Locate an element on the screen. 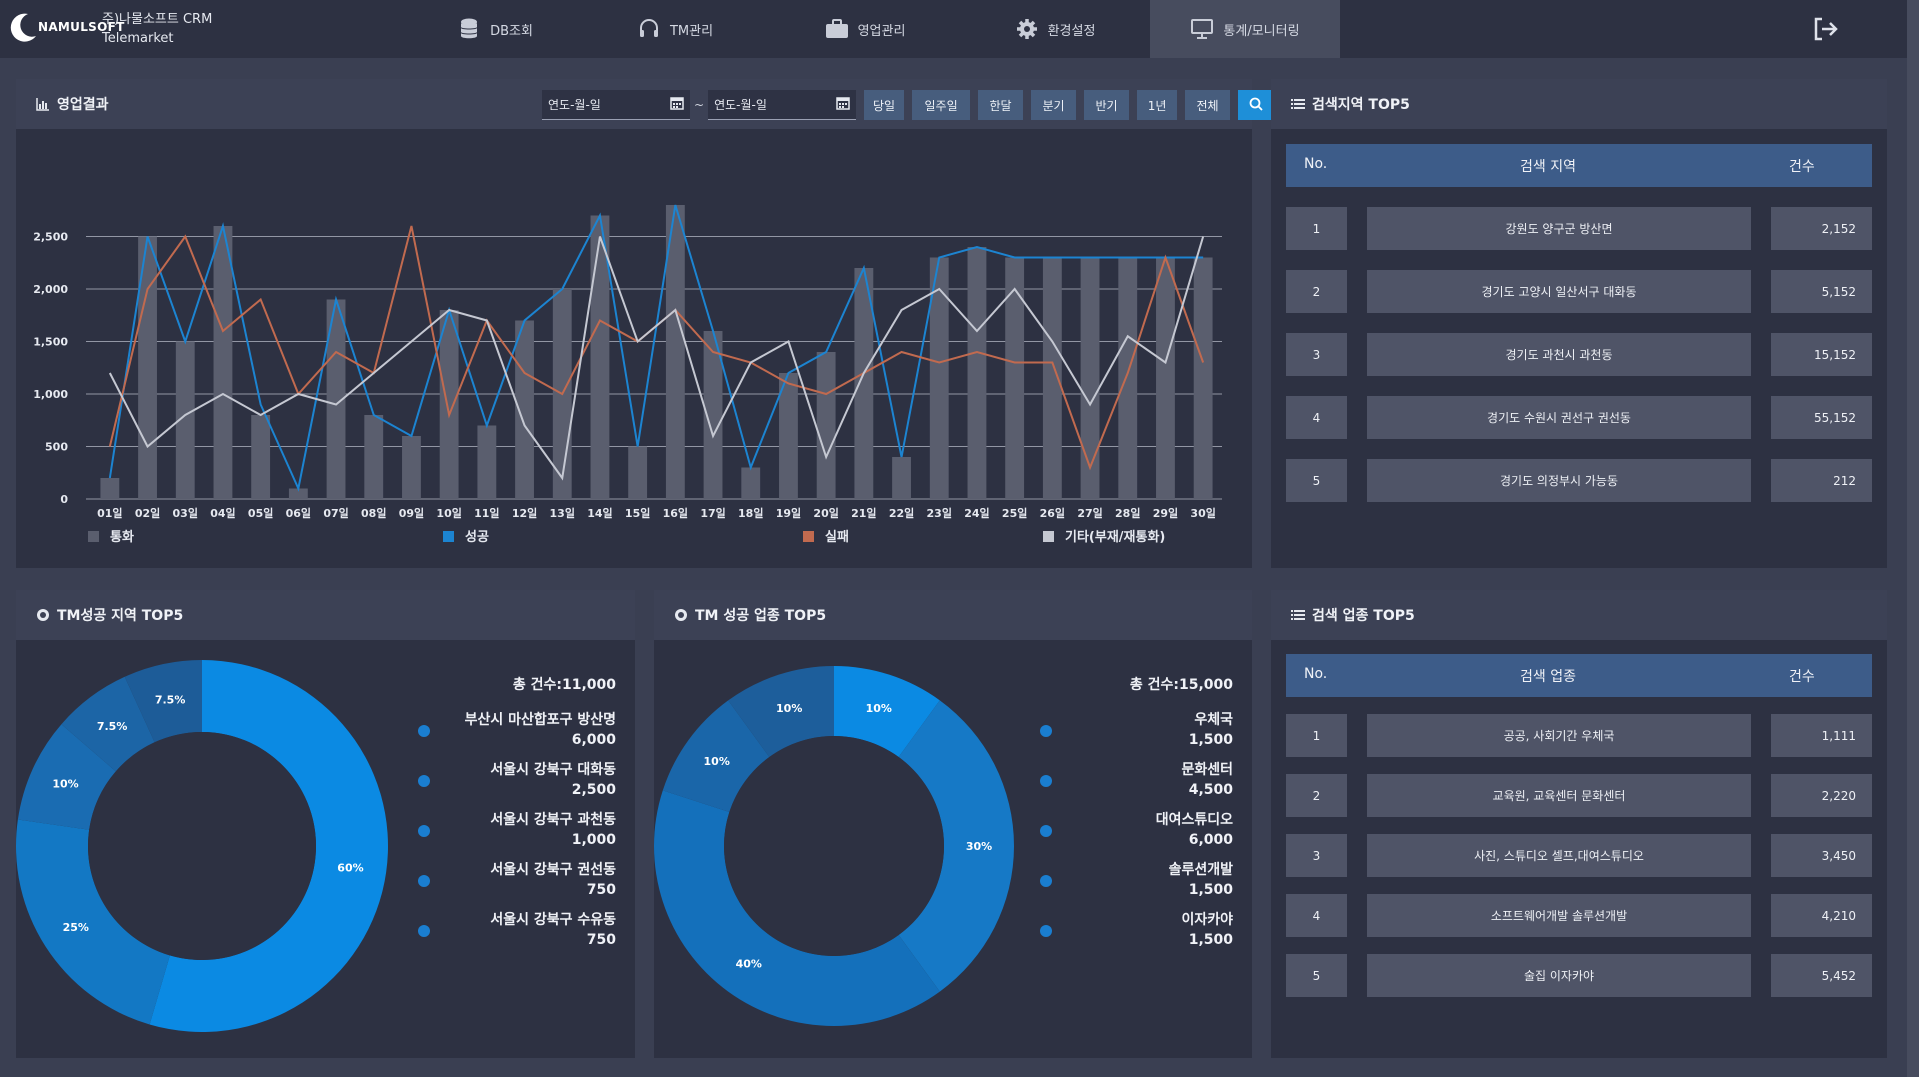 This screenshot has width=1919, height=1077. legend-name: 솔루션개발 is located at coordinates (1200, 870).